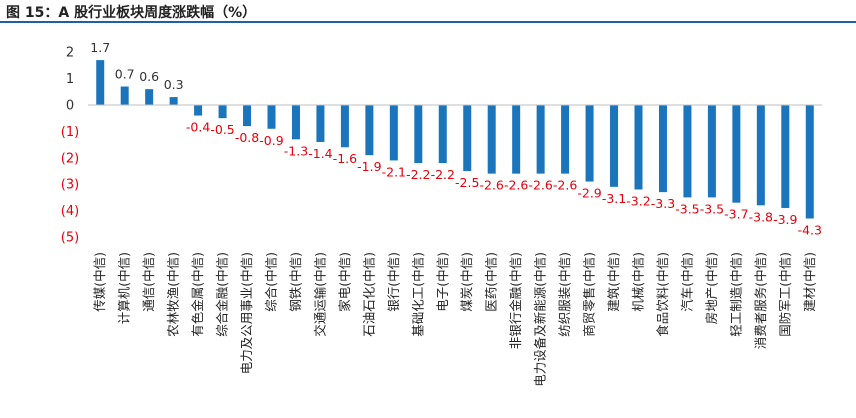 The image size is (856, 418). I want to click on x-tick-label: 基础化工(中信), so click(417, 294).